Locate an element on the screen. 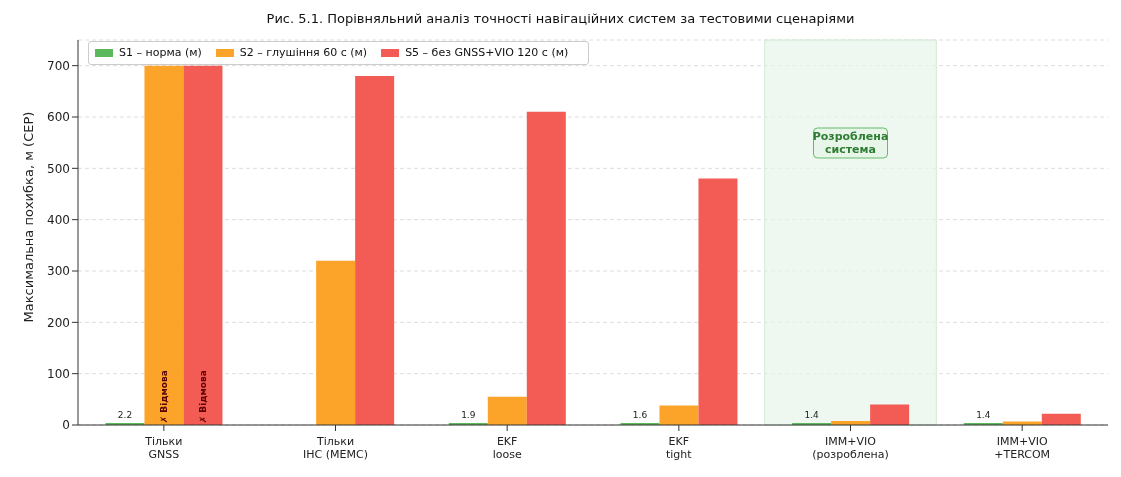 This screenshot has width=1121, height=477. x-tick-label: IMM+VIO +TERCOM is located at coordinates (1022, 448).